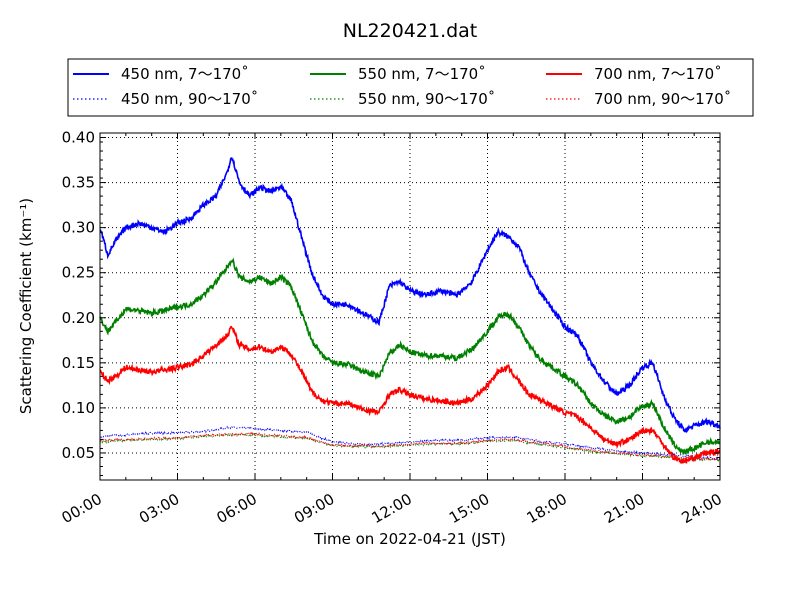  Describe the element at coordinates (422, 74) in the screenshot. I see `legend-label: 550 nm, 7～170˚` at that location.